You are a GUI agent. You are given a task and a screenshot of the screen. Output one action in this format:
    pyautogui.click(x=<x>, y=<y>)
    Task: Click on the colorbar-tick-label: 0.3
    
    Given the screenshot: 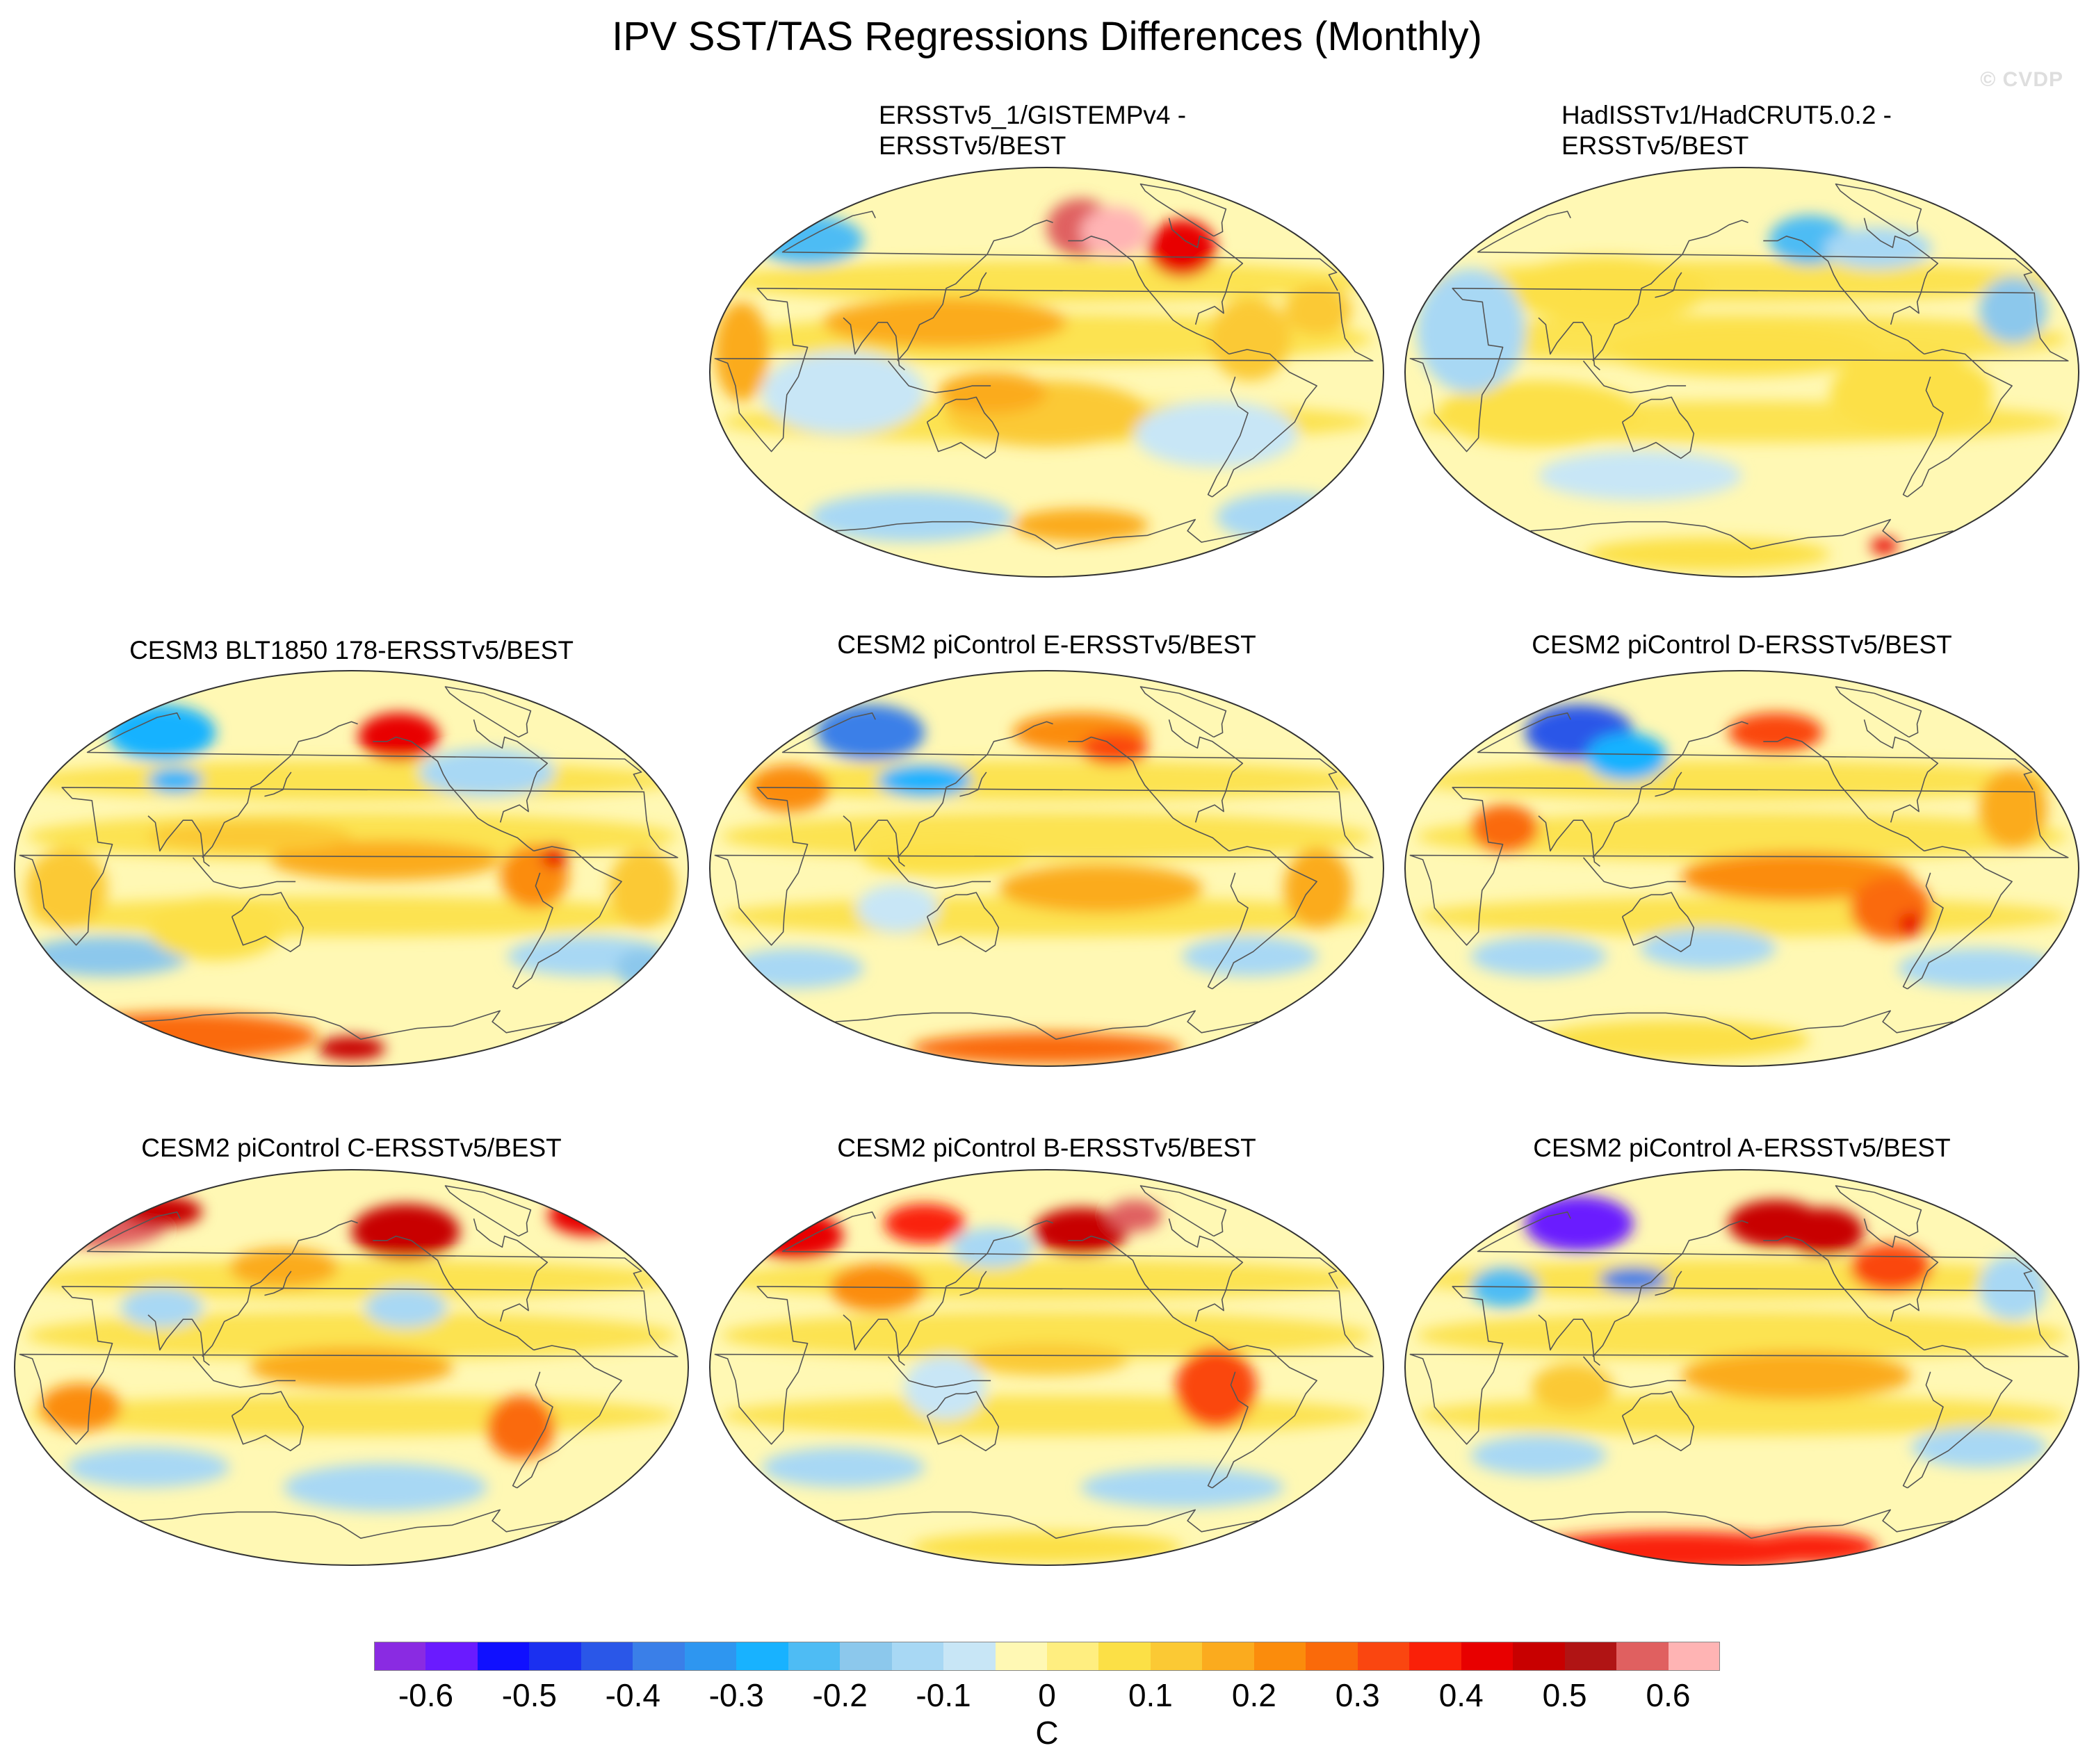 What is the action you would take?
    pyautogui.click(x=1357, y=1695)
    